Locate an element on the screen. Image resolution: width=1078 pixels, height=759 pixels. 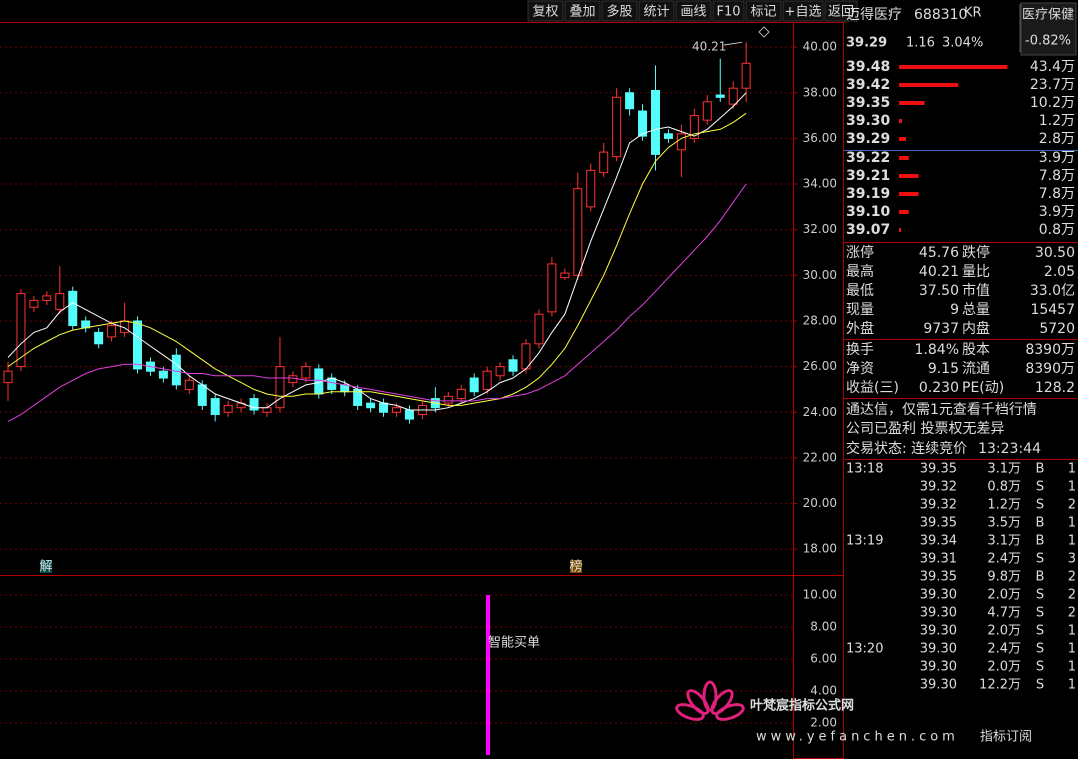
book-volume: 3.9万 is located at coordinates (1057, 212).